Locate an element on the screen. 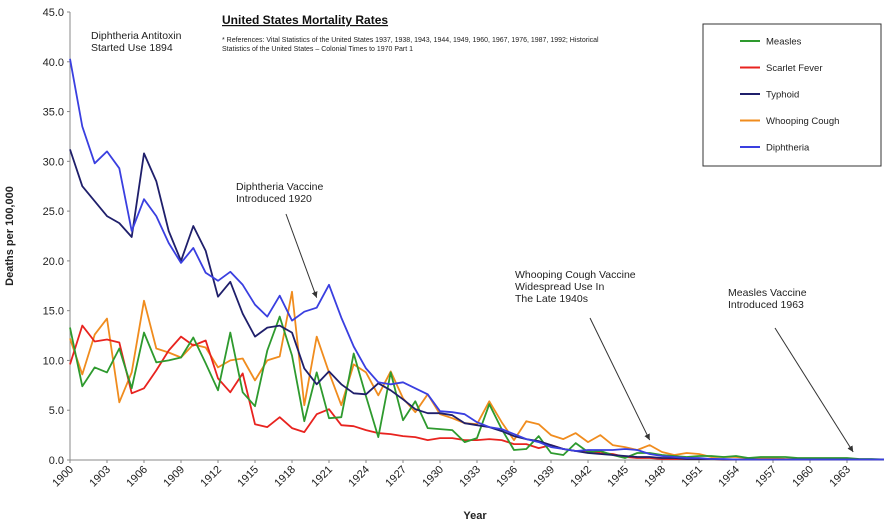 This screenshot has width=896, height=527. x-tick-label: 1954 is located at coordinates (729, 477).